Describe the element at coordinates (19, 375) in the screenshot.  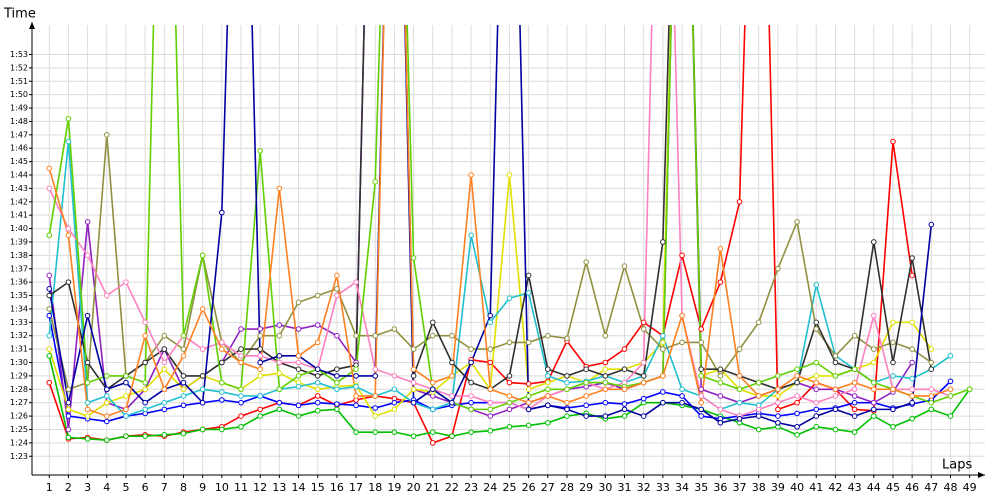
I see `y-tick-label: 1:29` at that location.